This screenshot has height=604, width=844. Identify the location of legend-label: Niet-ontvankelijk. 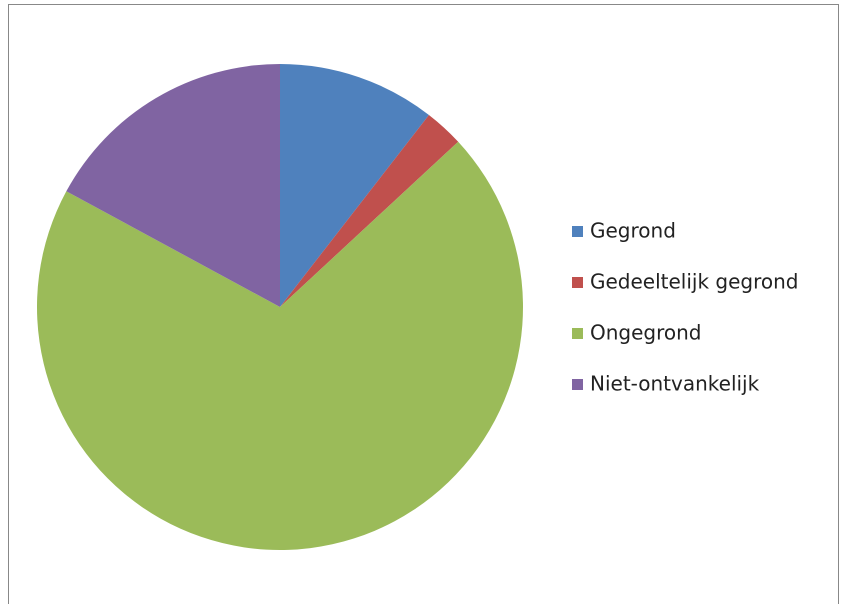
(675, 384).